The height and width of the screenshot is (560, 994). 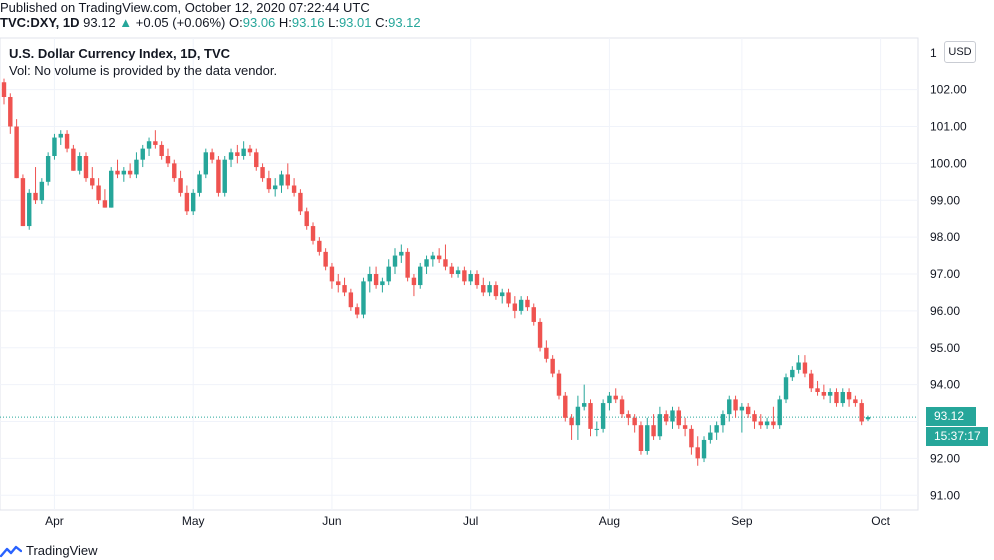 I want to click on last-price: 93.12, so click(x=99, y=22).